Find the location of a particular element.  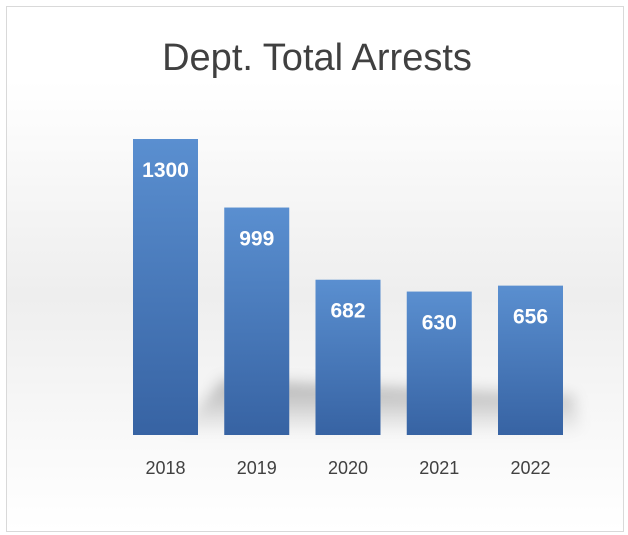

data-label-2022: 656 is located at coordinates (530, 317).